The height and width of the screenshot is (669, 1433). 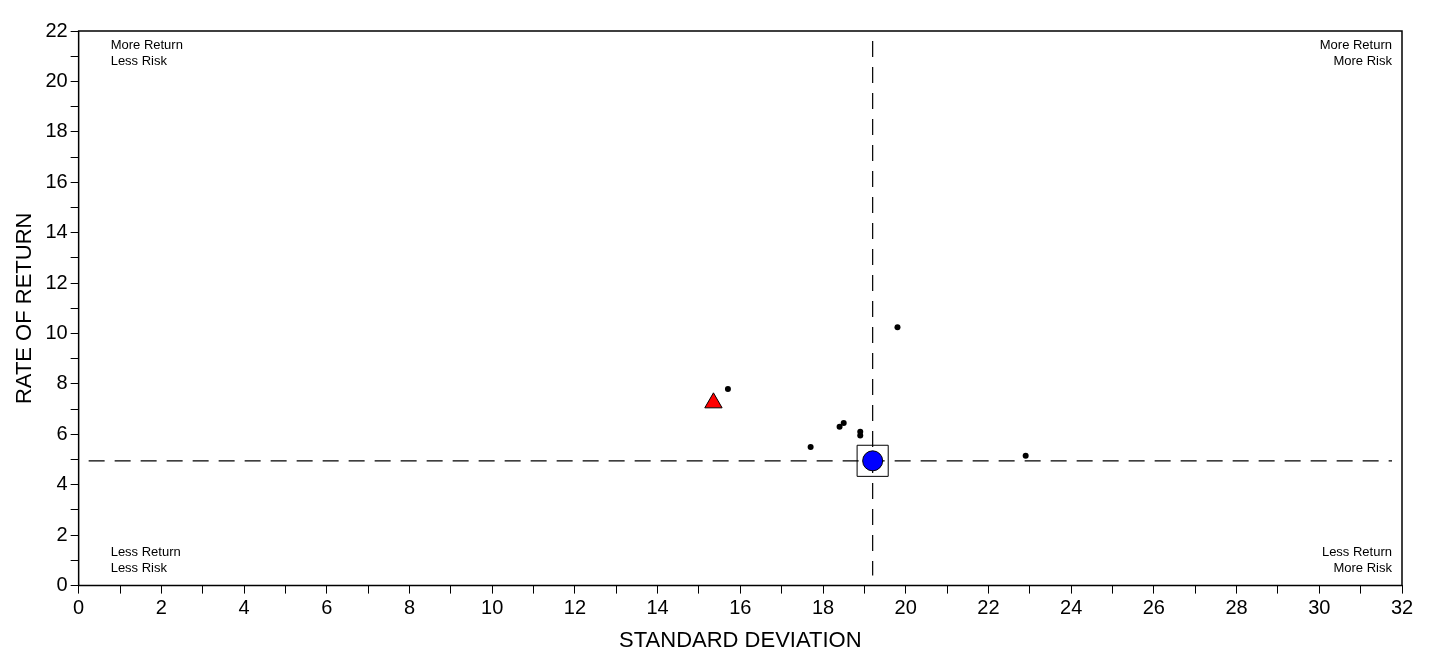 What do you see at coordinates (62, 584) in the screenshot?
I see `y-tick-label: 0` at bounding box center [62, 584].